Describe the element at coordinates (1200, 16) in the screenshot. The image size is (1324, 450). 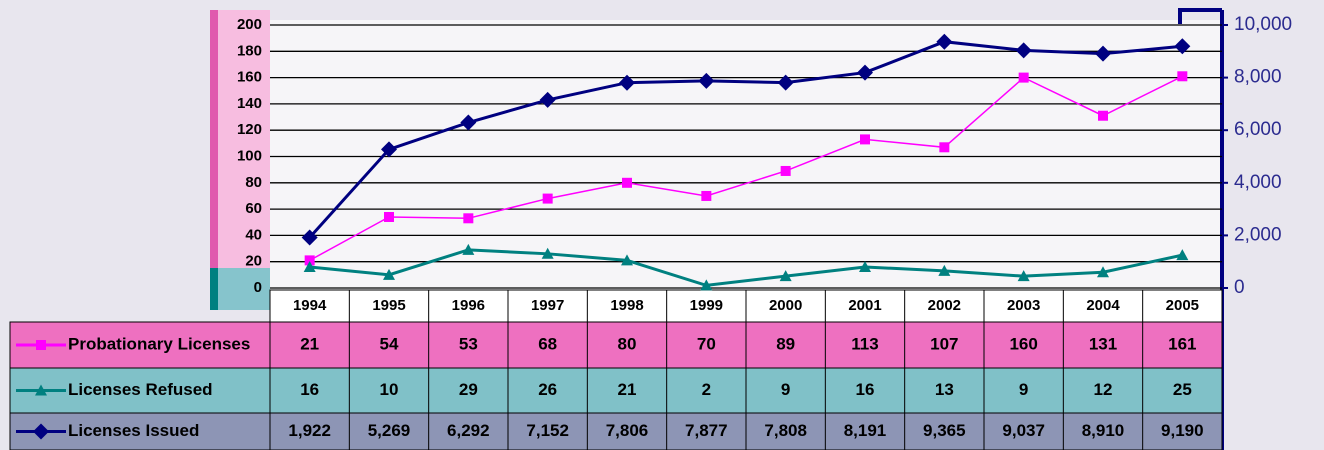
I see `right-axis-bracket` at that location.